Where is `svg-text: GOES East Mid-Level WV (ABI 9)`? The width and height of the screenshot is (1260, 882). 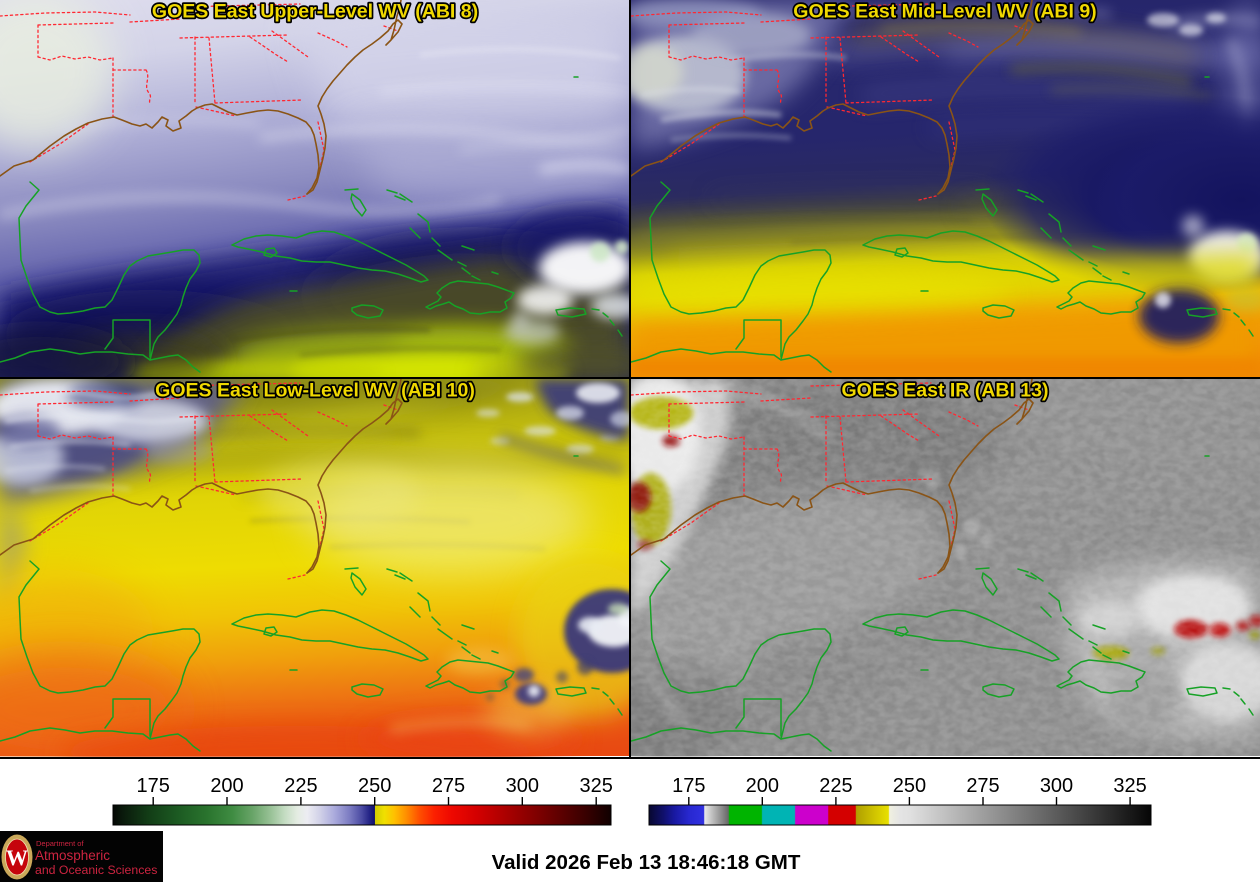
svg-text: GOES East Mid-Level WV (ABI 9) is located at coordinates (944, 12).